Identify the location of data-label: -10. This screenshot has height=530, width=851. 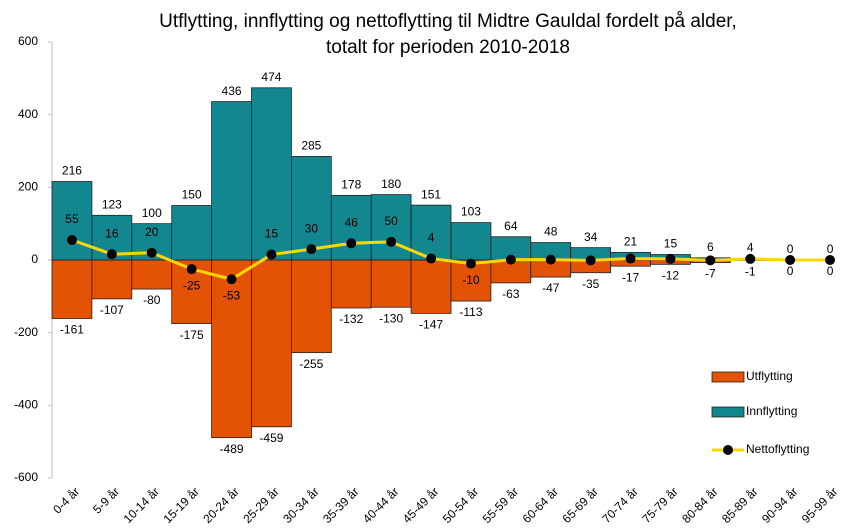
(471, 280).